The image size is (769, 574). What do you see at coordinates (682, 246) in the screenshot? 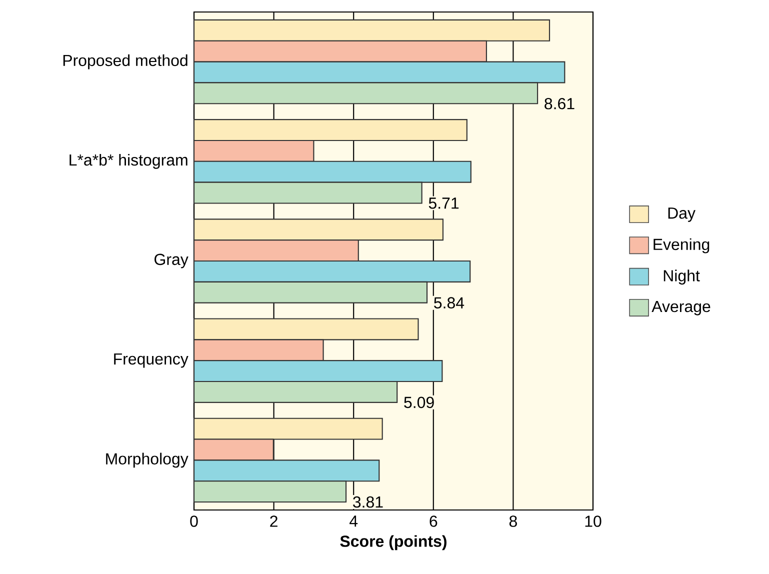
I see `legend-label: Evening` at bounding box center [682, 246].